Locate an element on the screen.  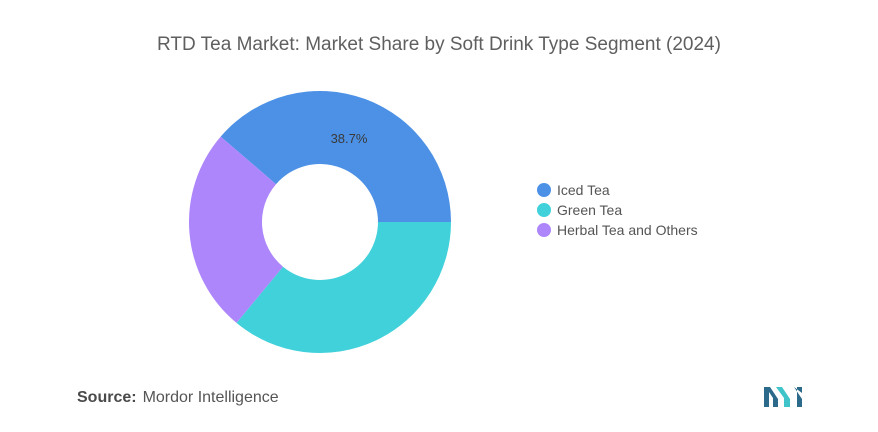
slice-iced-tea is located at coordinates (335, 156).